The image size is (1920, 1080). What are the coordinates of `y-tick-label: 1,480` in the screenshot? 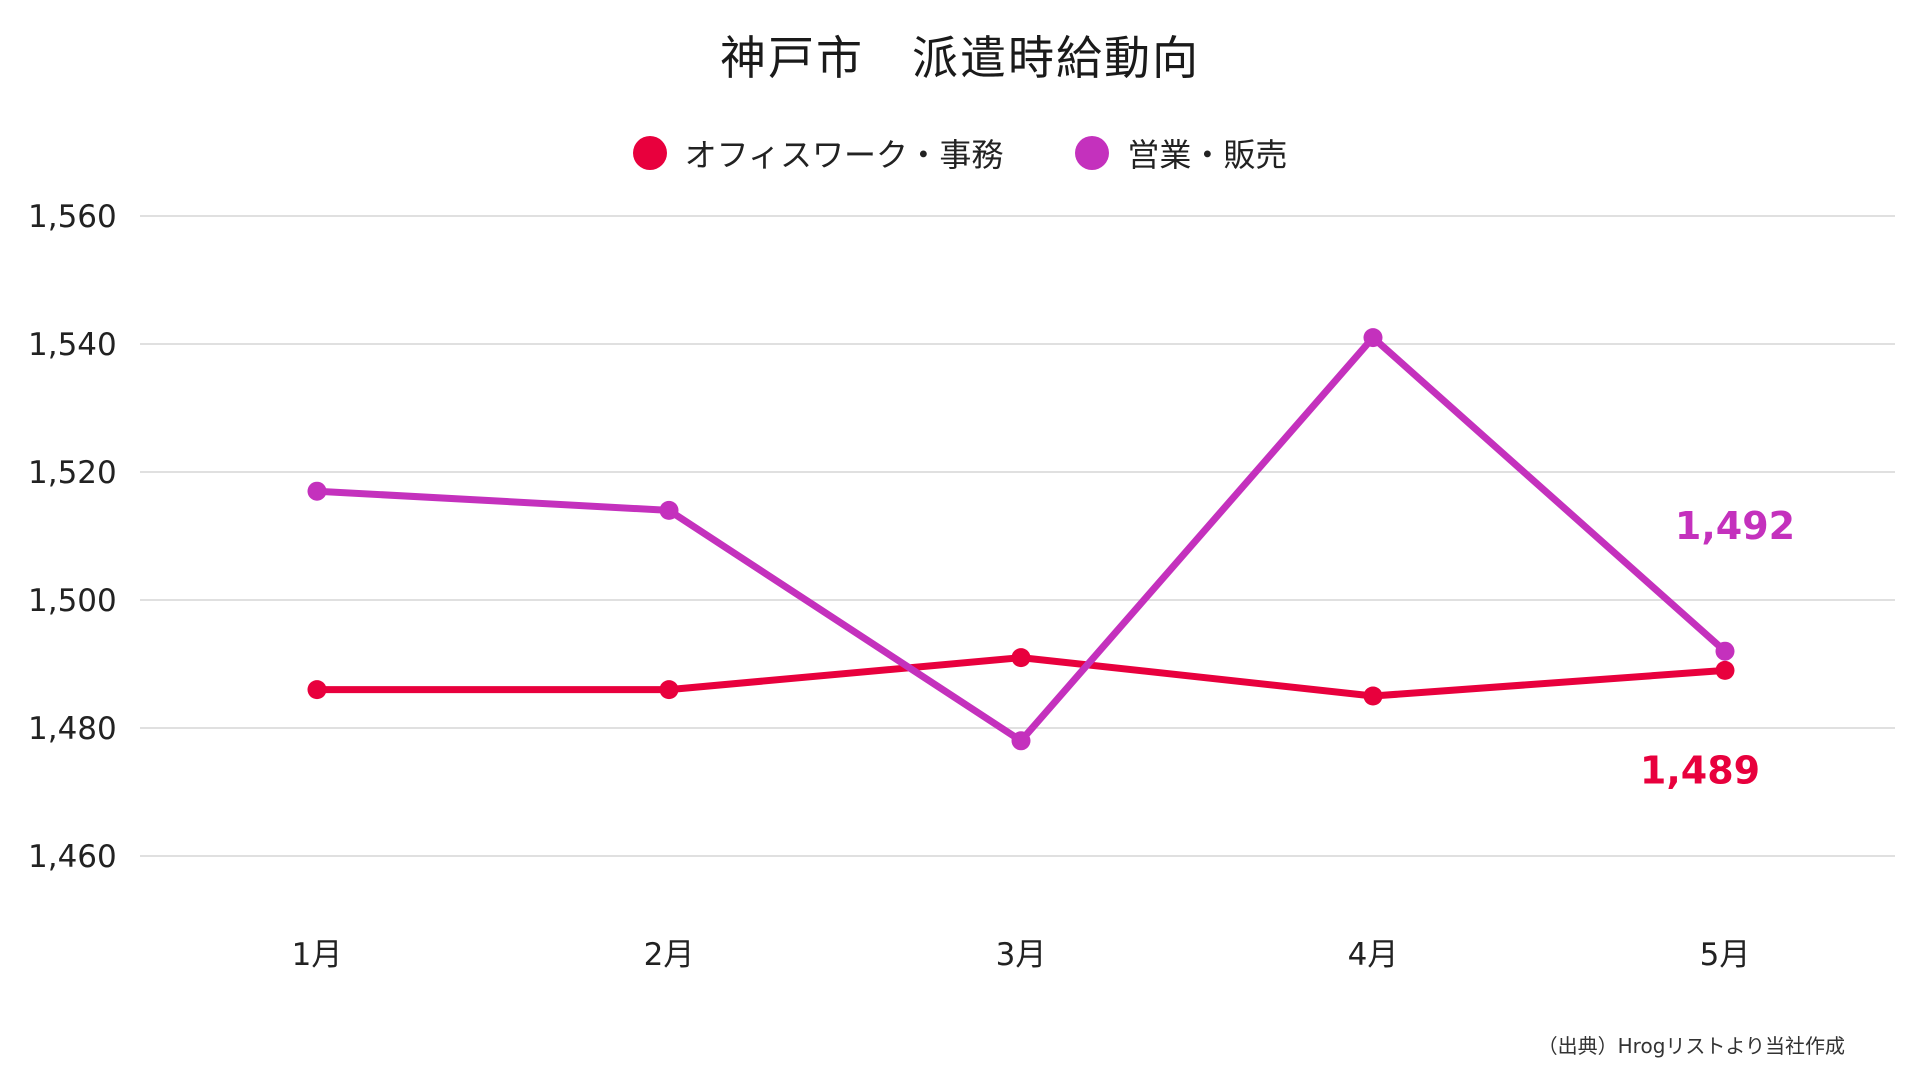 It's located at (72, 729).